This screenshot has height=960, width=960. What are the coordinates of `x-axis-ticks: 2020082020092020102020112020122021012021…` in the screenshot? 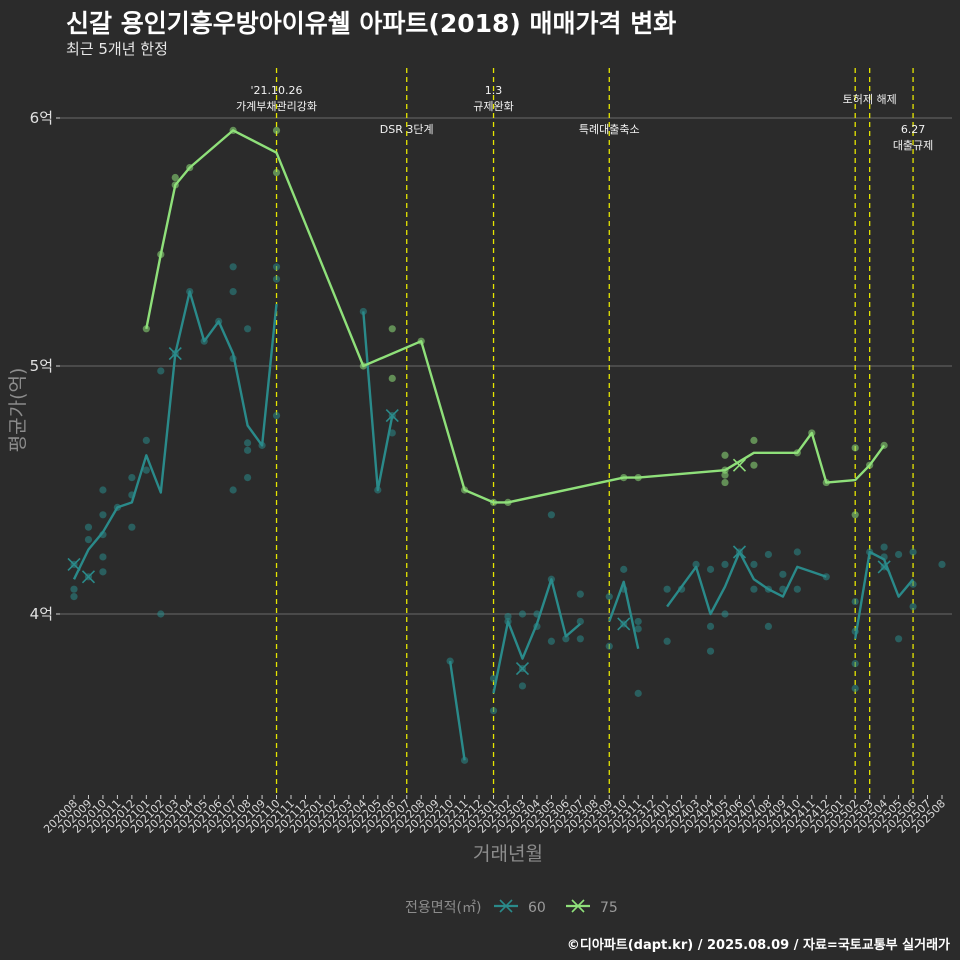 It's located at (494, 815).